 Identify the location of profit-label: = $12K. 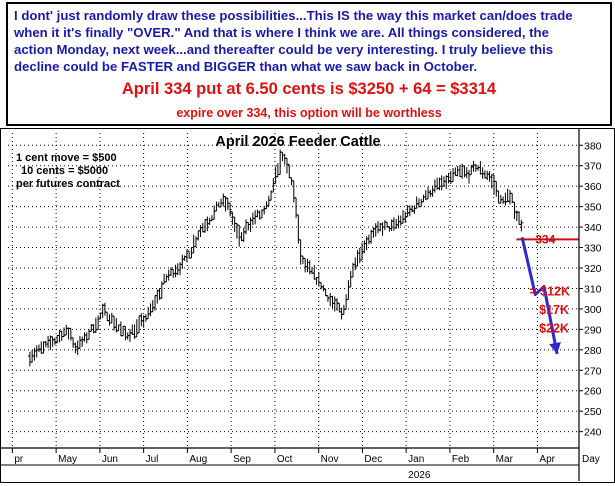
(549, 292).